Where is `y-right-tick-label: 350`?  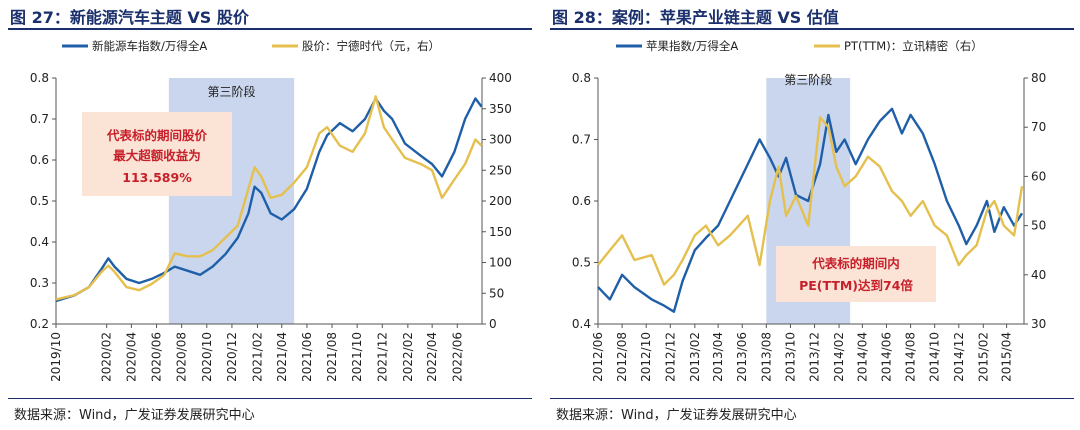
y-right-tick-label: 350 is located at coordinates (500, 109).